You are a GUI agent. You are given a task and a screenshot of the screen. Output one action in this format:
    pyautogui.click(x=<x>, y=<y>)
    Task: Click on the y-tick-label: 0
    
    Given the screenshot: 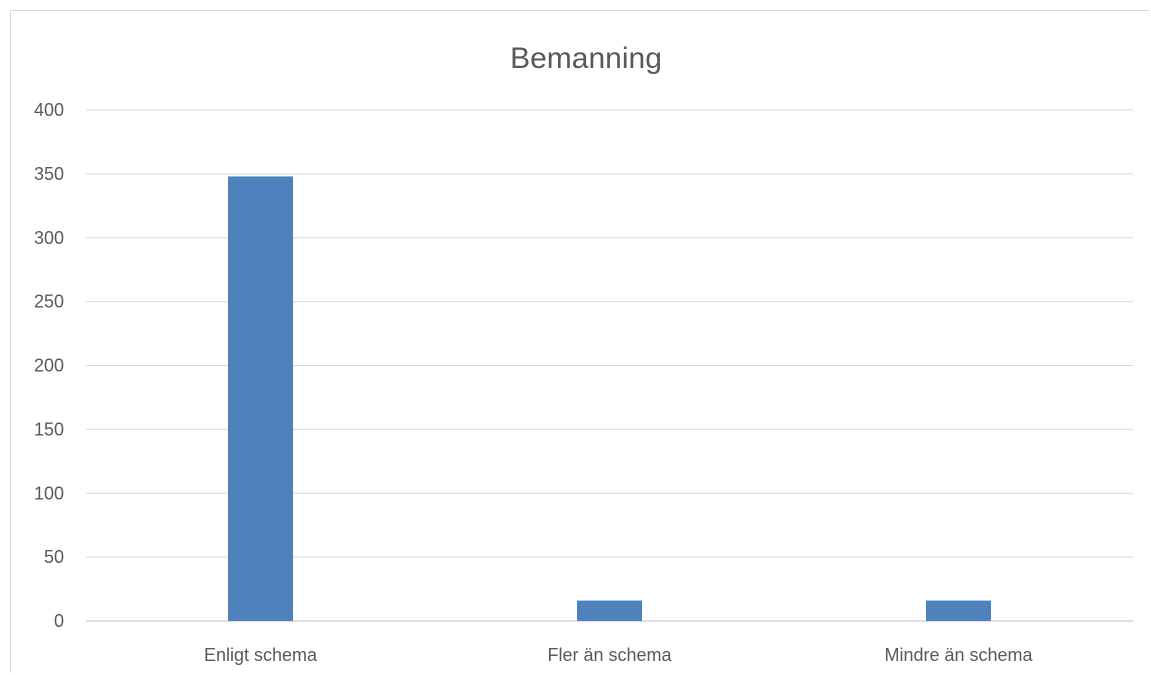 What is the action you would take?
    pyautogui.click(x=59, y=621)
    